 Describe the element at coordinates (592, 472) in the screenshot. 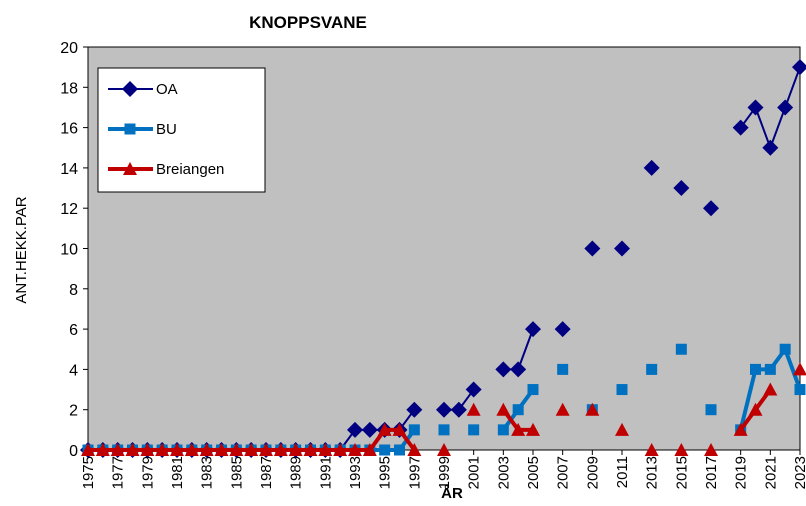

I see `x-tick-label: 2009` at that location.